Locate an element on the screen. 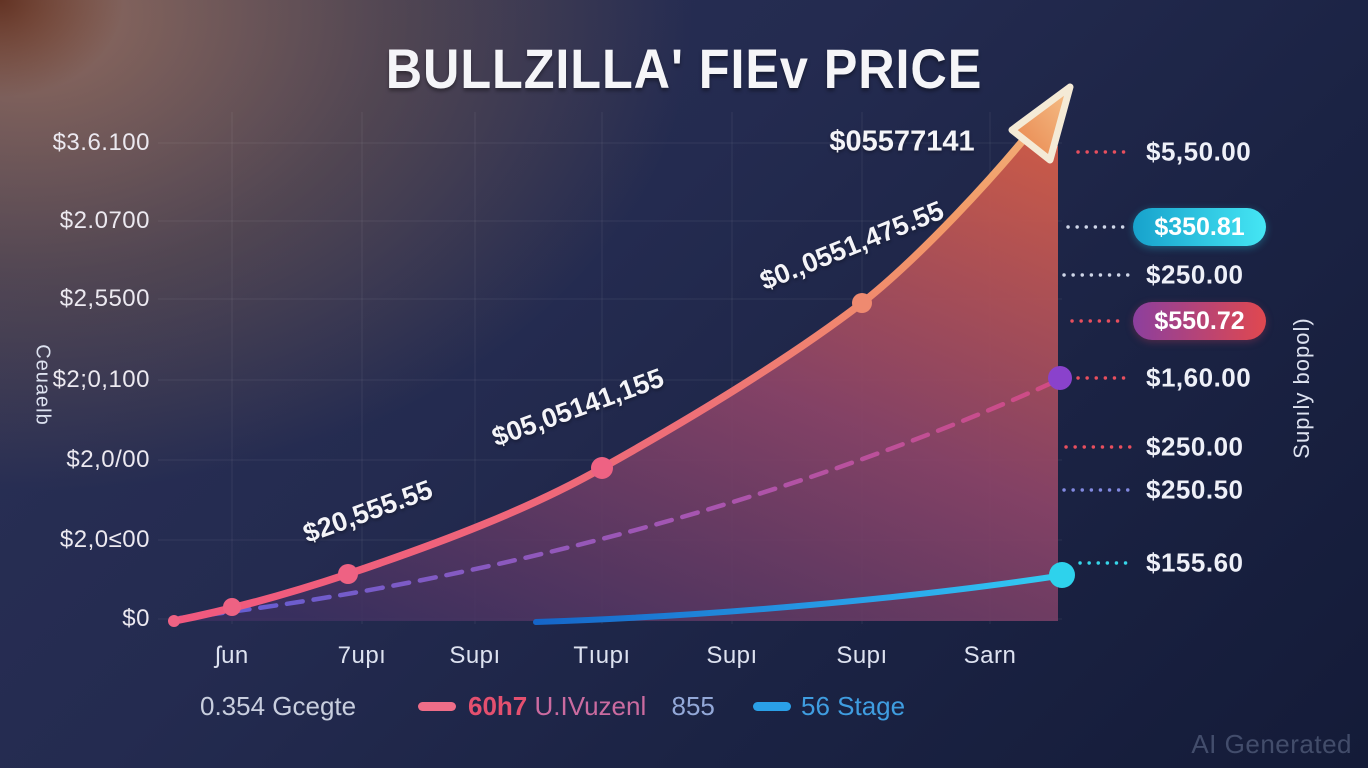  legend-item-stage: 56 Stage is located at coordinates (853, 706).